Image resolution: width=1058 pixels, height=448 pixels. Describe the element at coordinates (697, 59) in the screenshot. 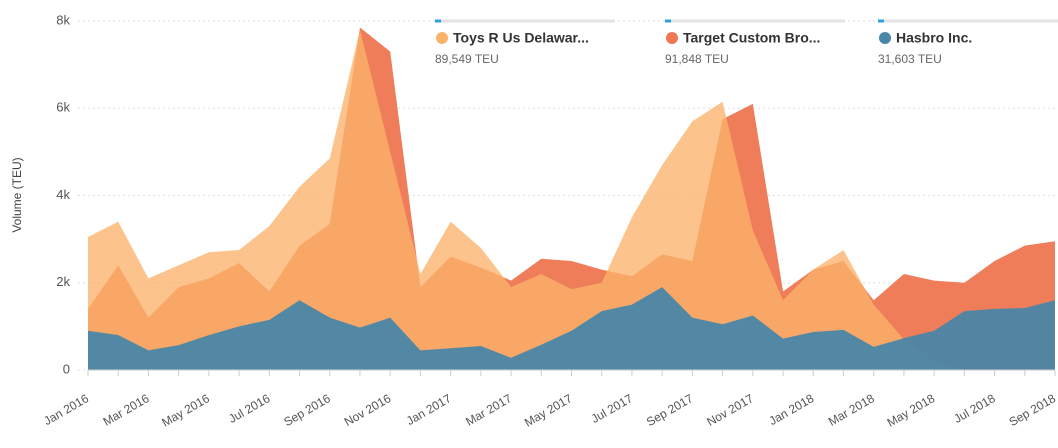

I see `legend-total: 91,848 TEU` at that location.